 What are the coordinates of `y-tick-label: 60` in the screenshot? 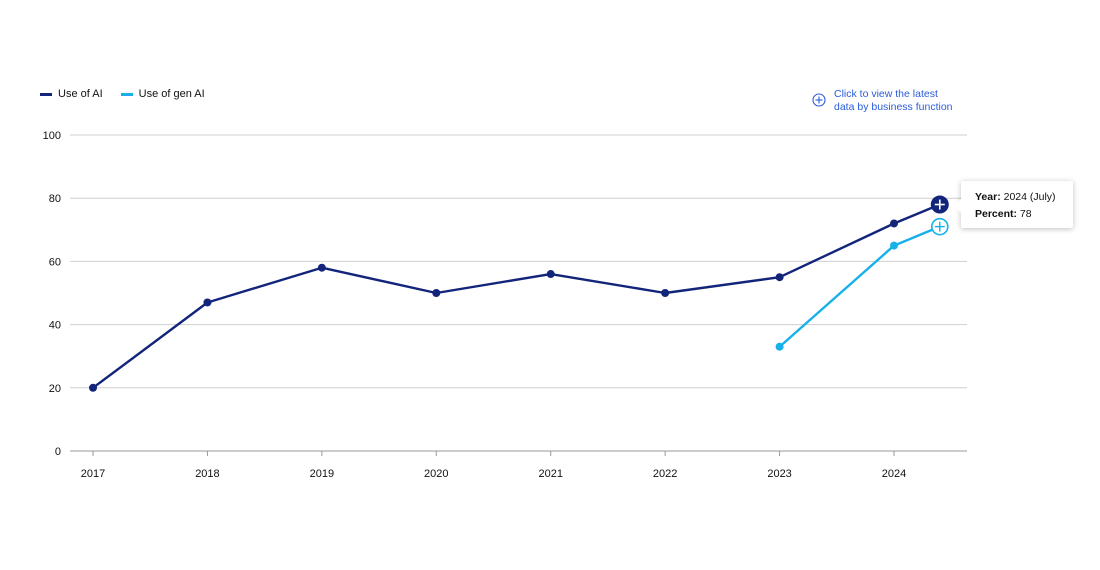 It's located at (55, 262).